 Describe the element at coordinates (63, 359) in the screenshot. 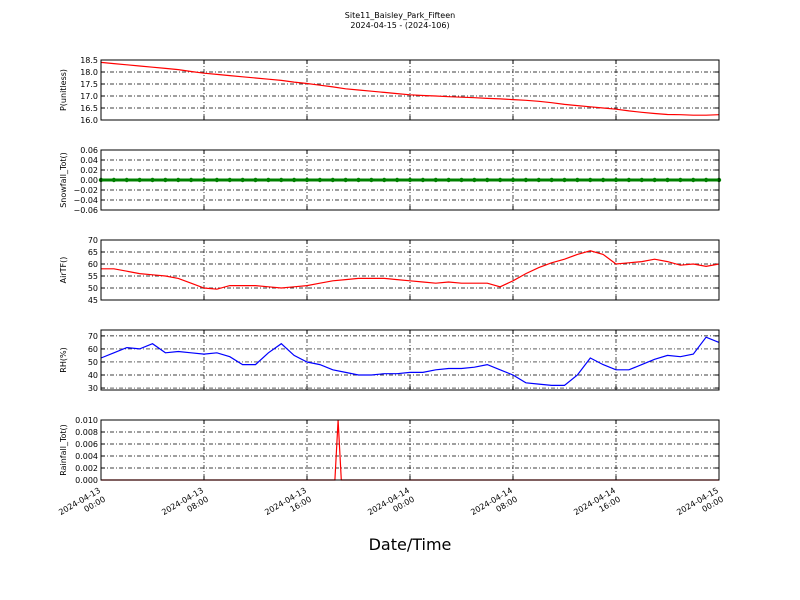

I see `y-axis-label: RH(%)` at that location.